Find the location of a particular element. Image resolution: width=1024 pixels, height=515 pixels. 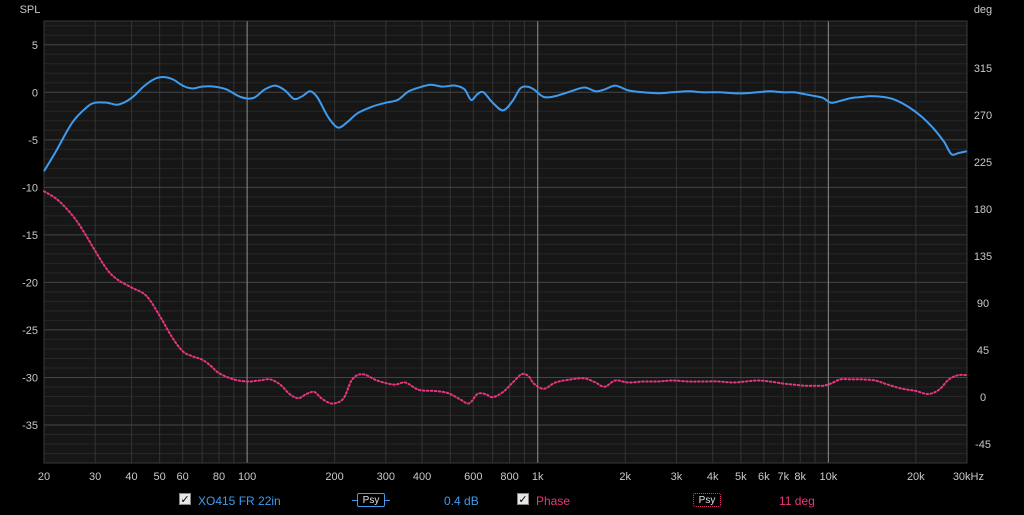

fr-offset-value: 0.4 dB is located at coordinates (461, 501).